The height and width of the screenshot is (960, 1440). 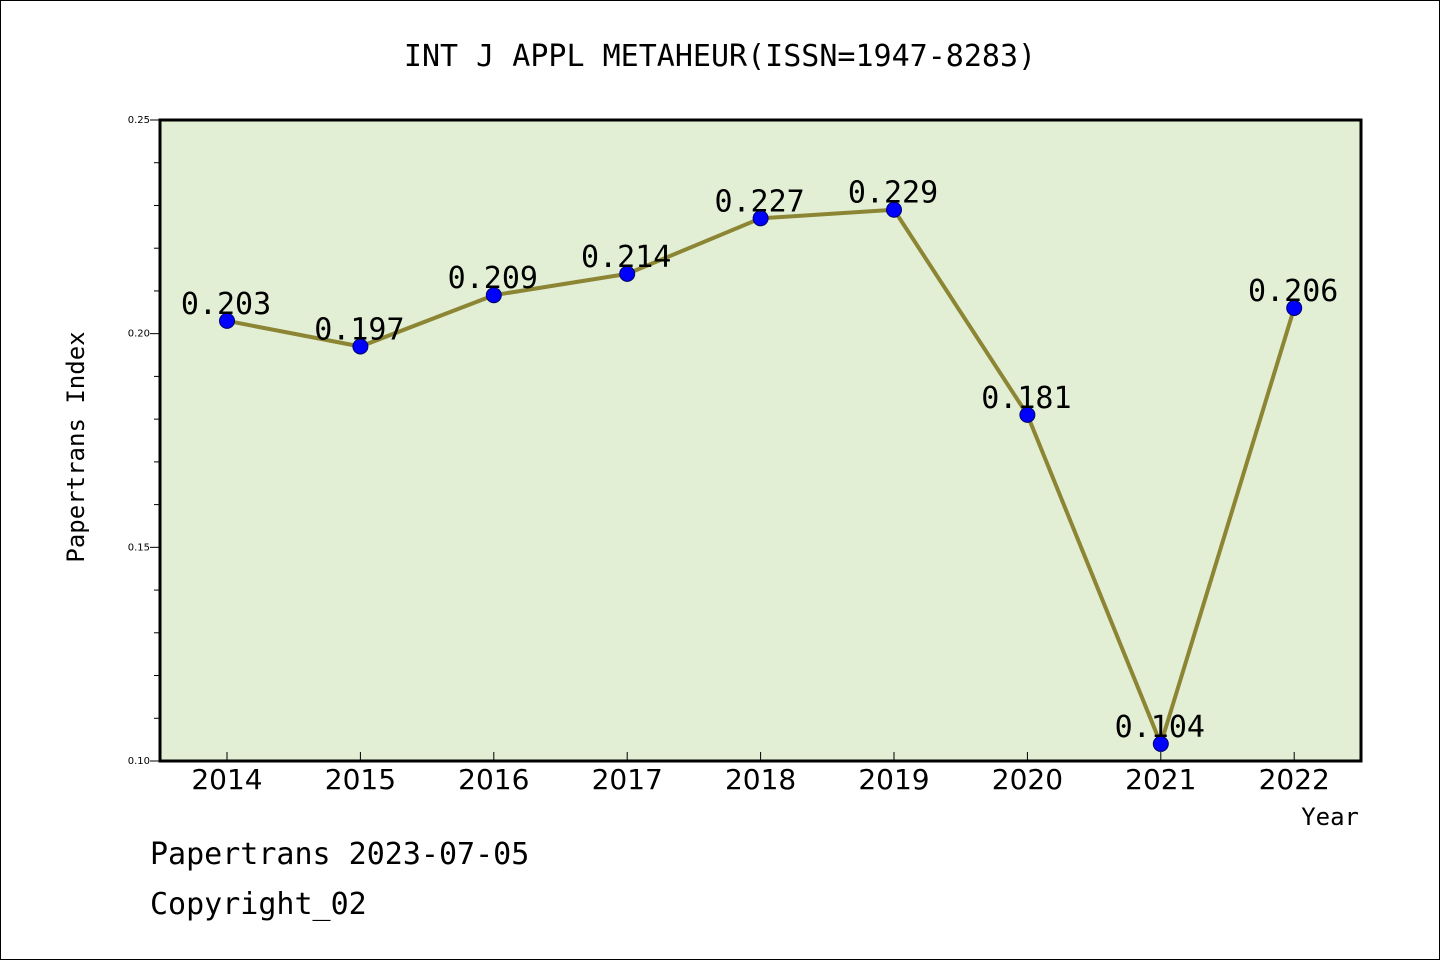 What do you see at coordinates (1027, 414) in the screenshot?
I see `data-point-2020` at bounding box center [1027, 414].